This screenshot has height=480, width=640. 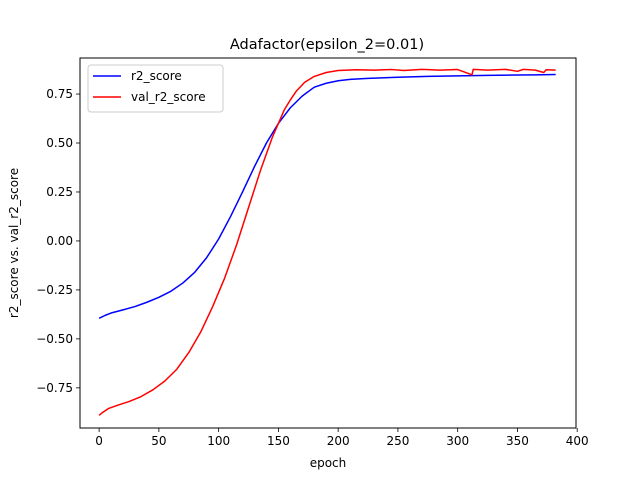 I want to click on y-tick-label: 0.00, so click(x=59, y=241).